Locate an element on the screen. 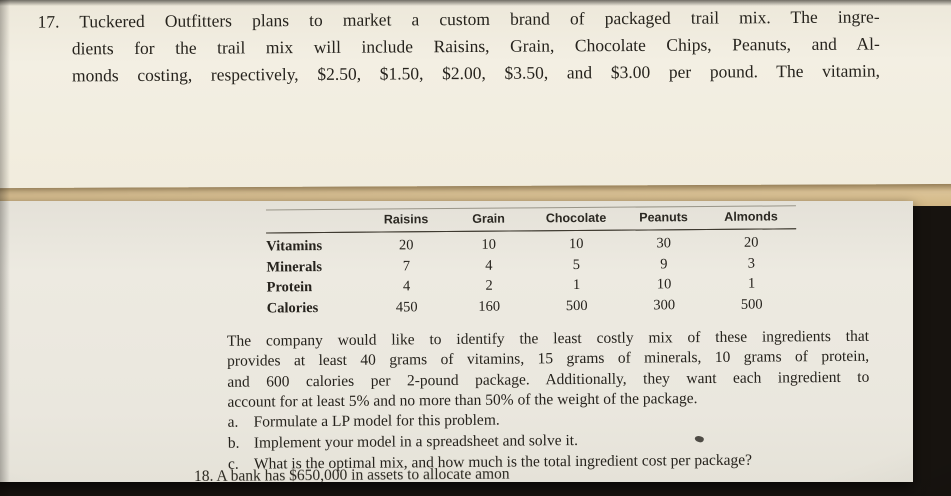 The width and height of the screenshot is (951, 496). table-cell: 160 is located at coordinates (489, 306).